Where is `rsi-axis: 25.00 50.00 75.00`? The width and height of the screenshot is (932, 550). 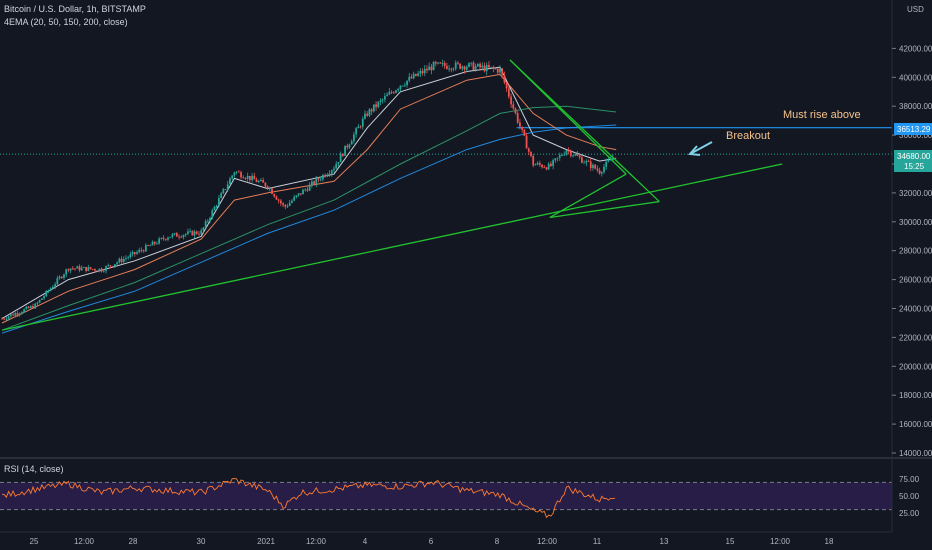
rsi-axis: 25.00 50.00 75.00 is located at coordinates (909, 496).